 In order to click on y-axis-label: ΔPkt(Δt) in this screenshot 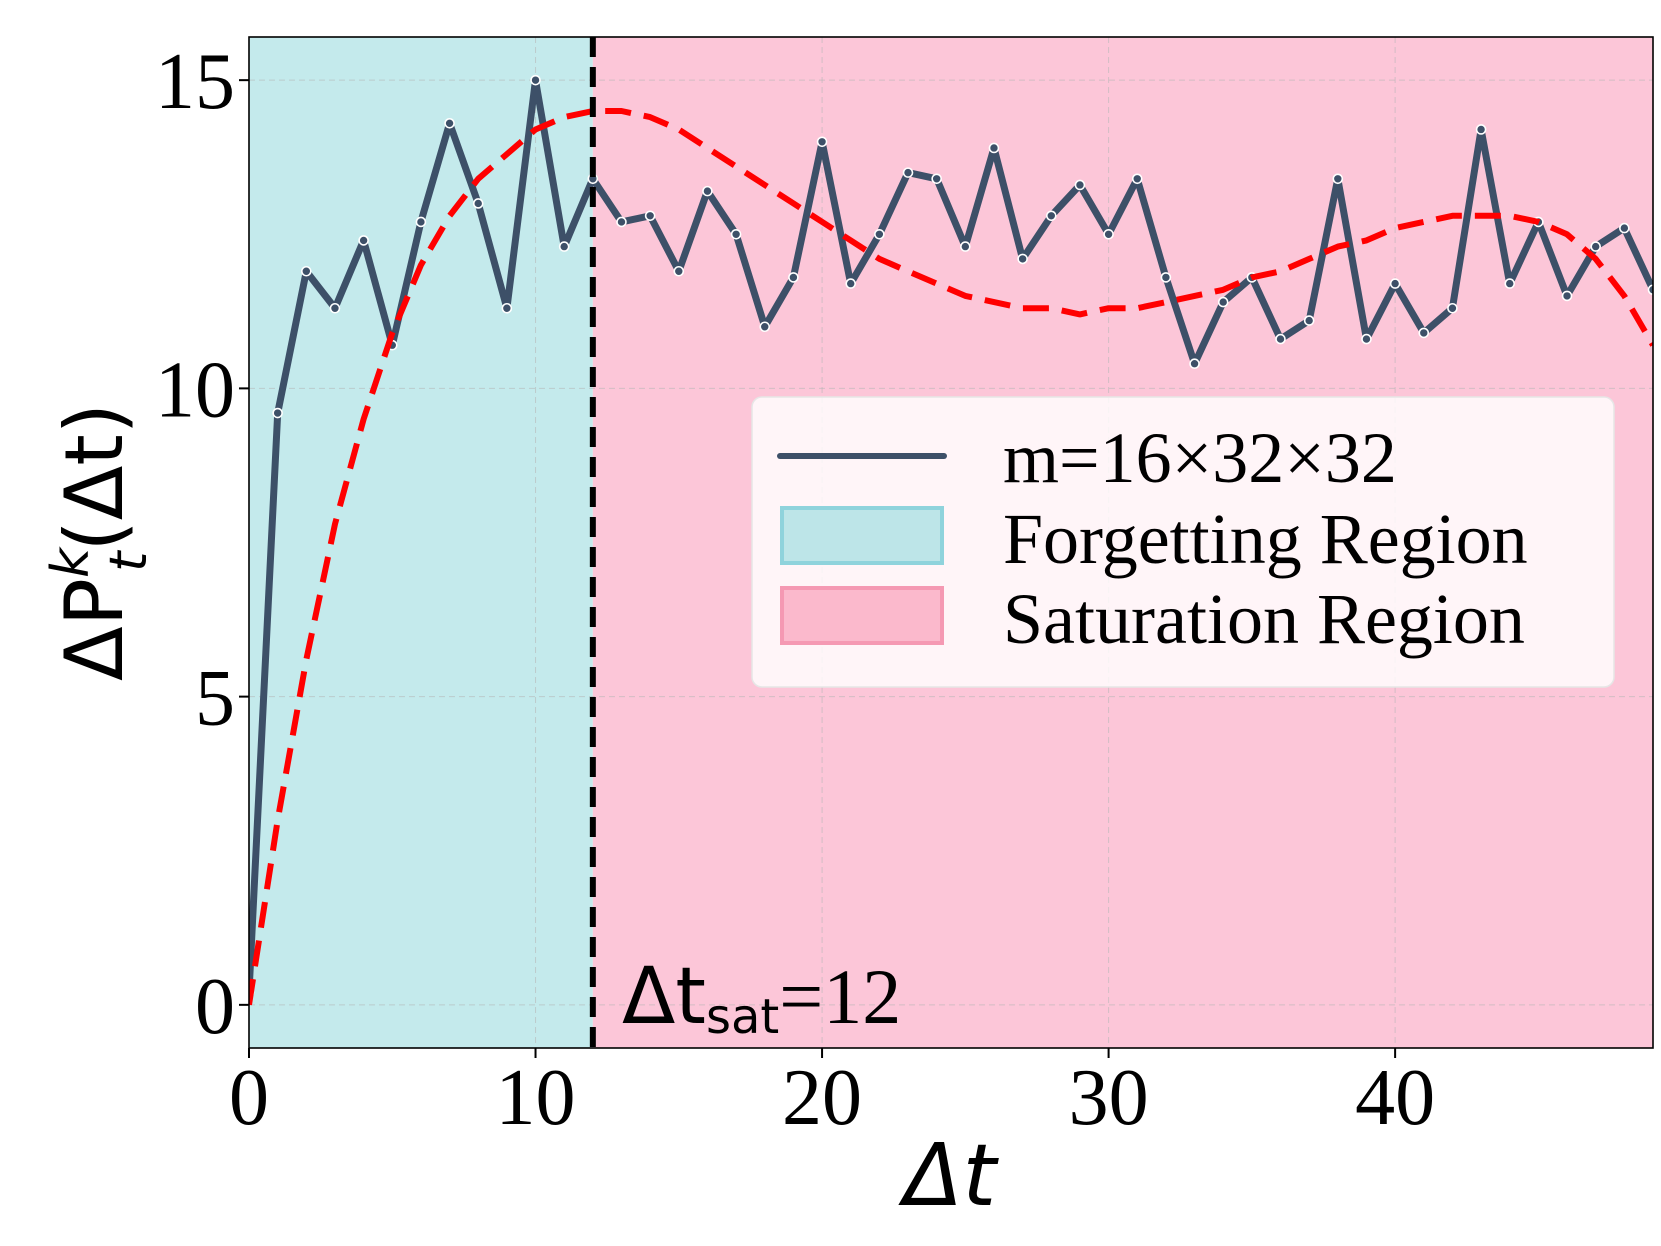, I will do `click(100, 542)`.